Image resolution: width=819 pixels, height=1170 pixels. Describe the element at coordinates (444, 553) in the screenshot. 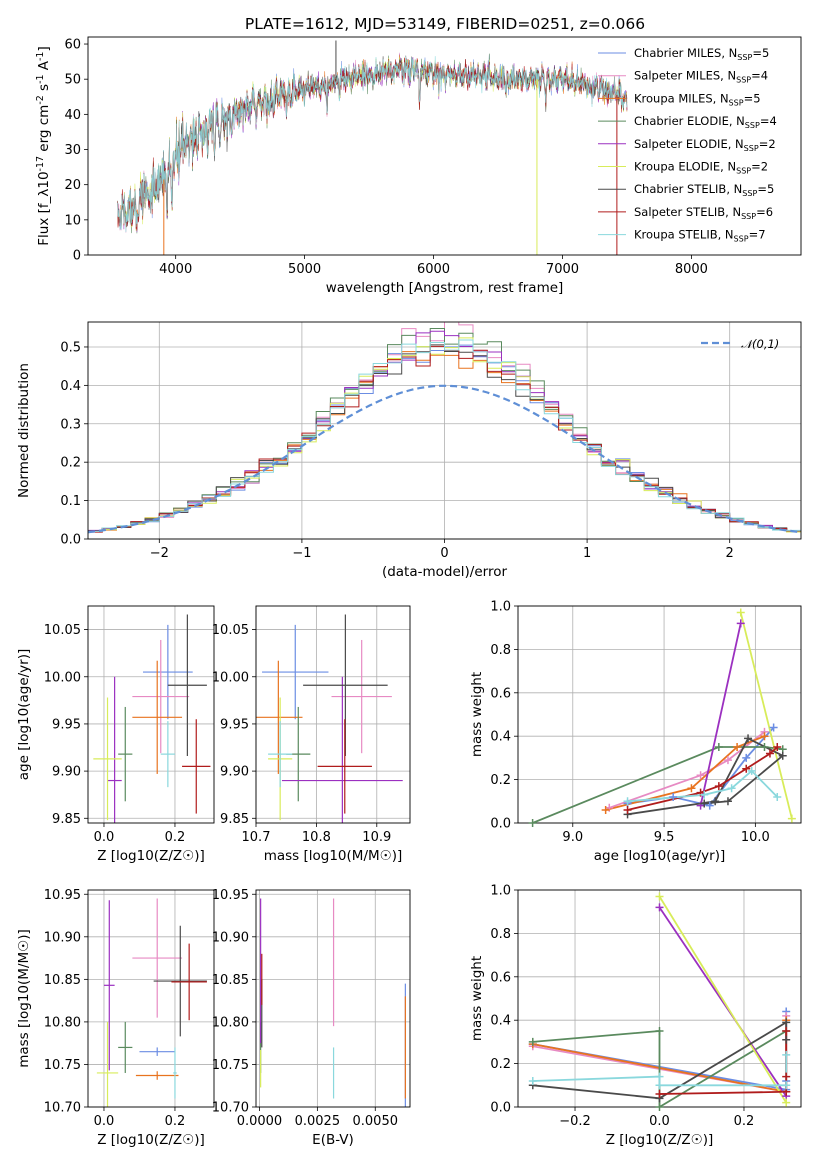

I see `x-tick-label: 0` at that location.